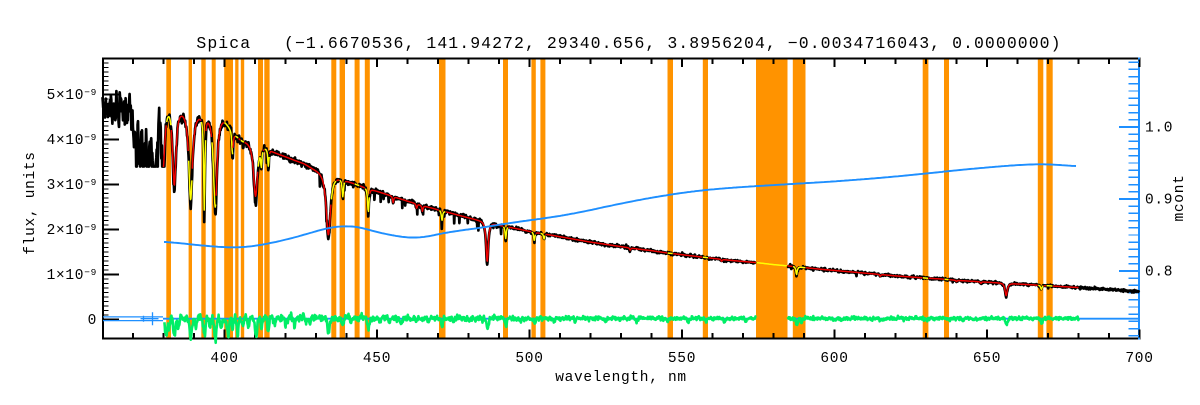 The width and height of the screenshot is (1200, 405). What do you see at coordinates (529, 359) in the screenshot?
I see `svg-text: 500` at bounding box center [529, 359].